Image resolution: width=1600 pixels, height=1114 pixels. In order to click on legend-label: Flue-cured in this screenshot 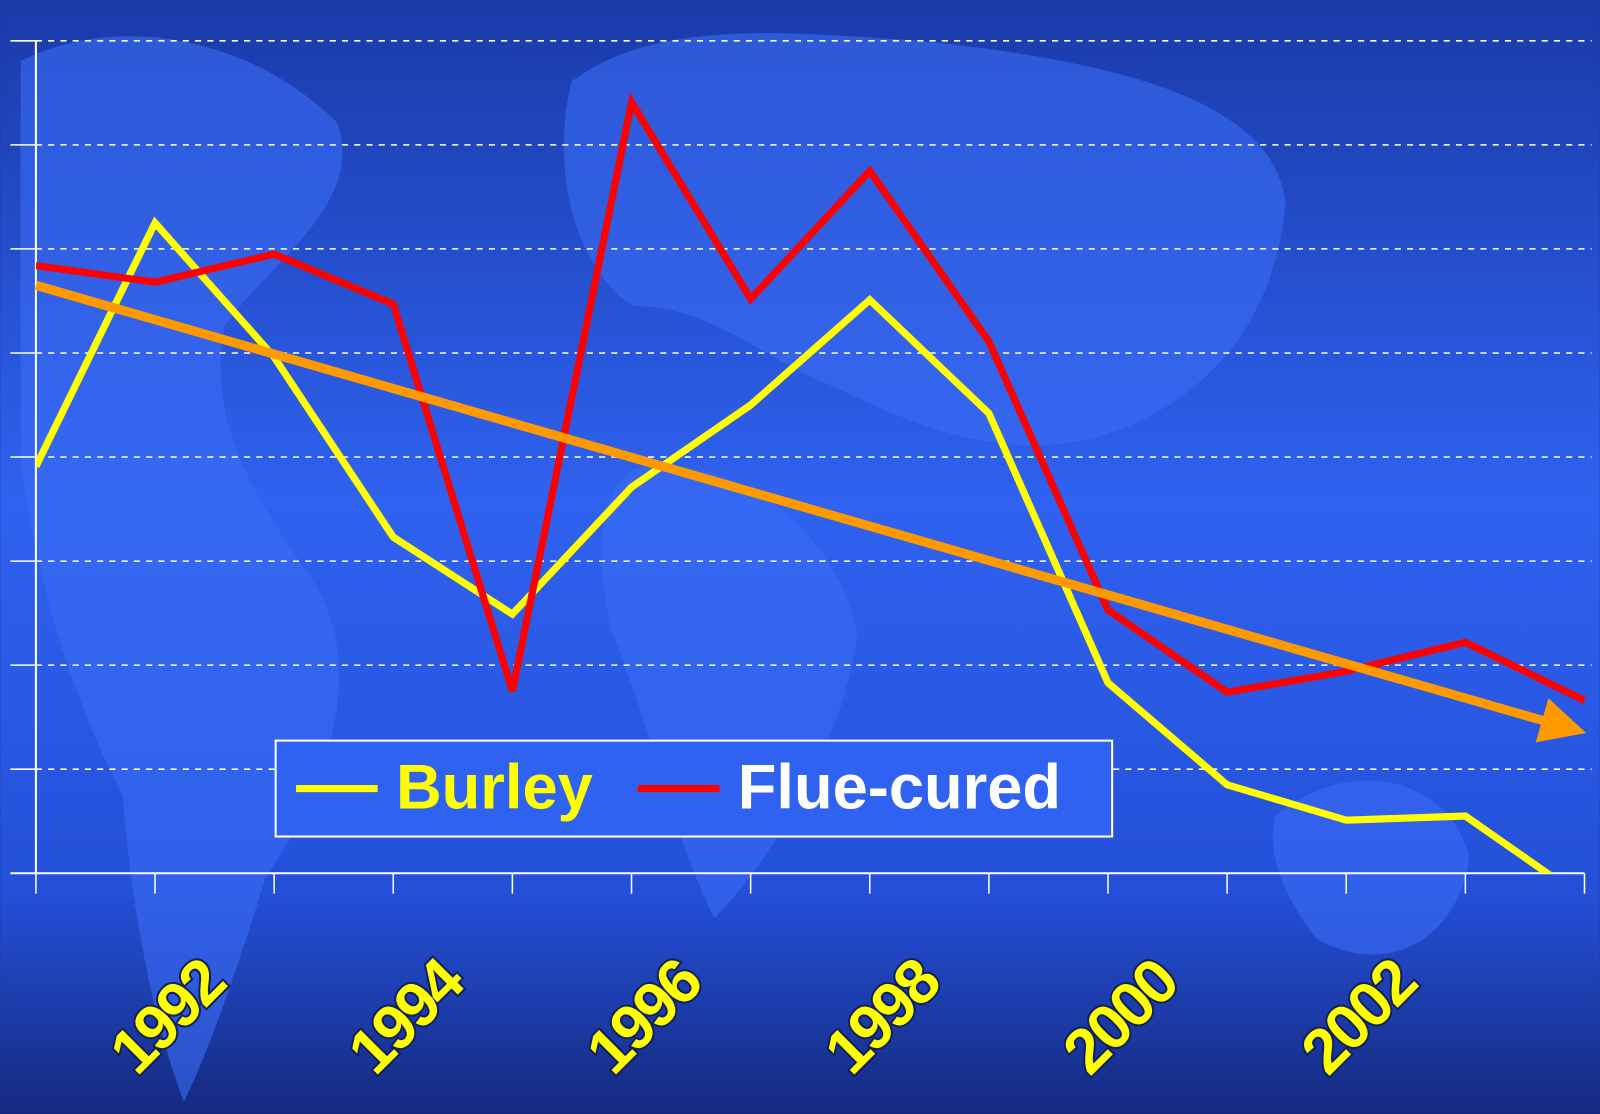, I will do `click(899, 787)`.